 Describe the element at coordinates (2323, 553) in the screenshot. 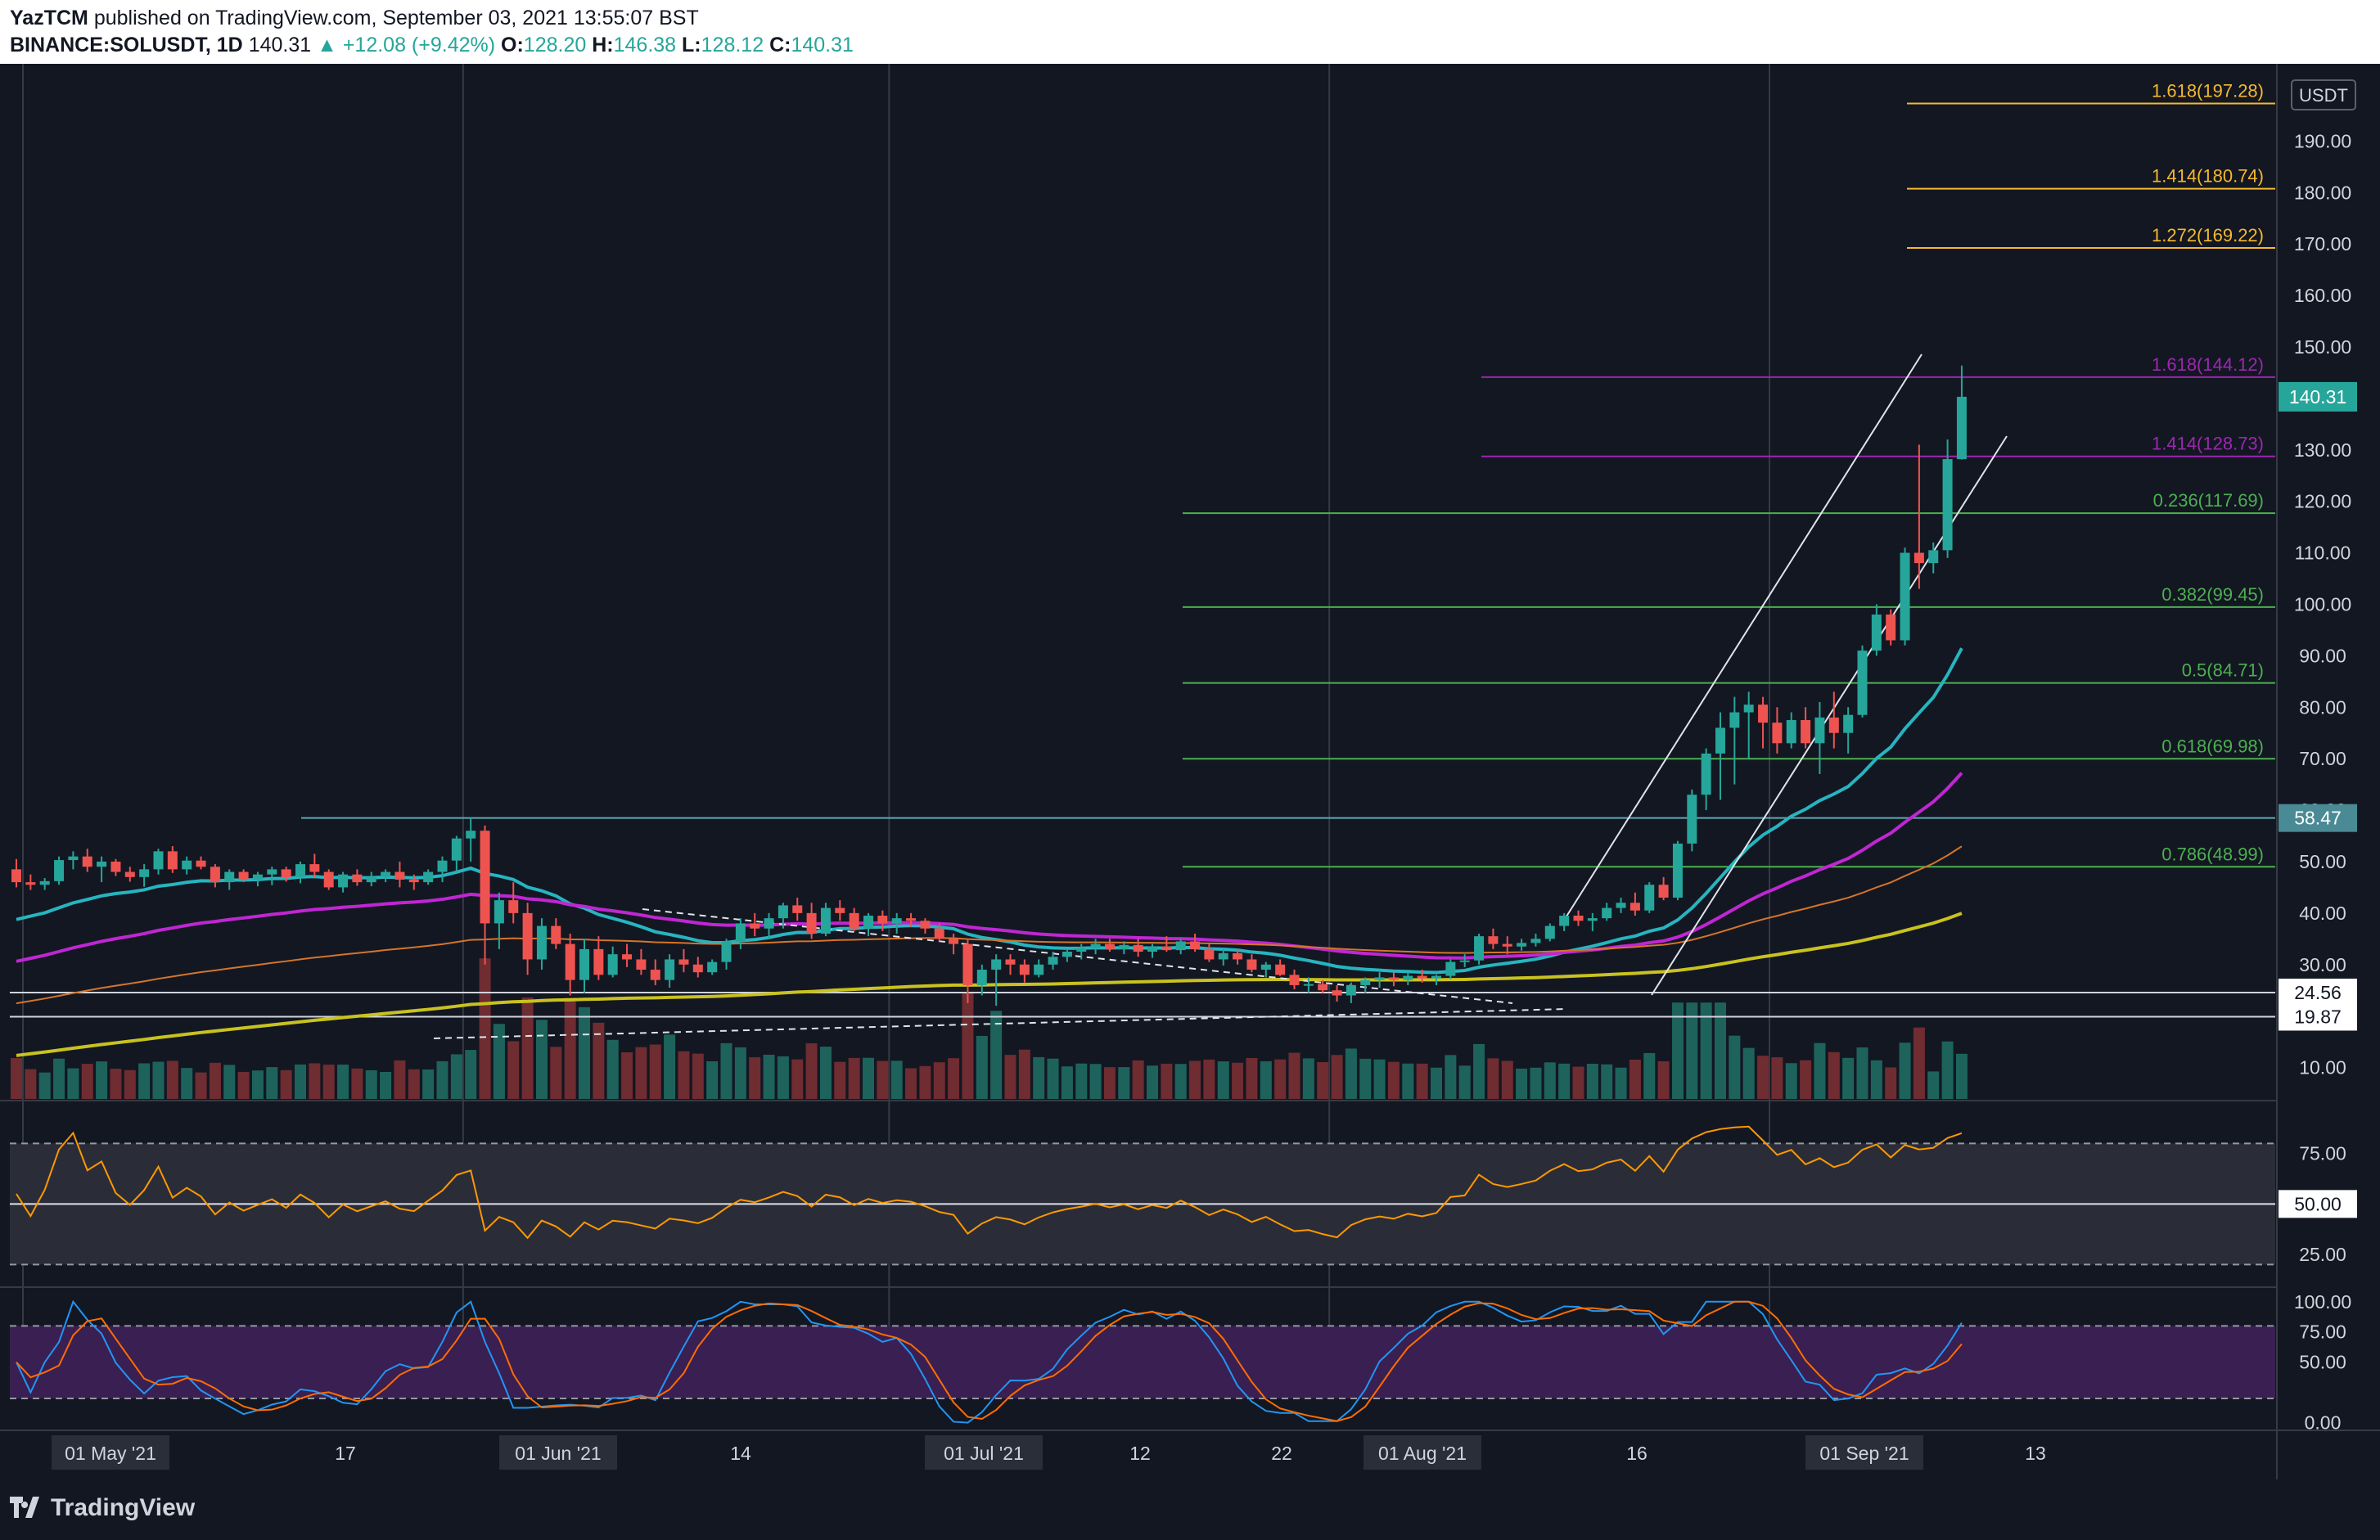

I see `price-tick: 110.00` at that location.